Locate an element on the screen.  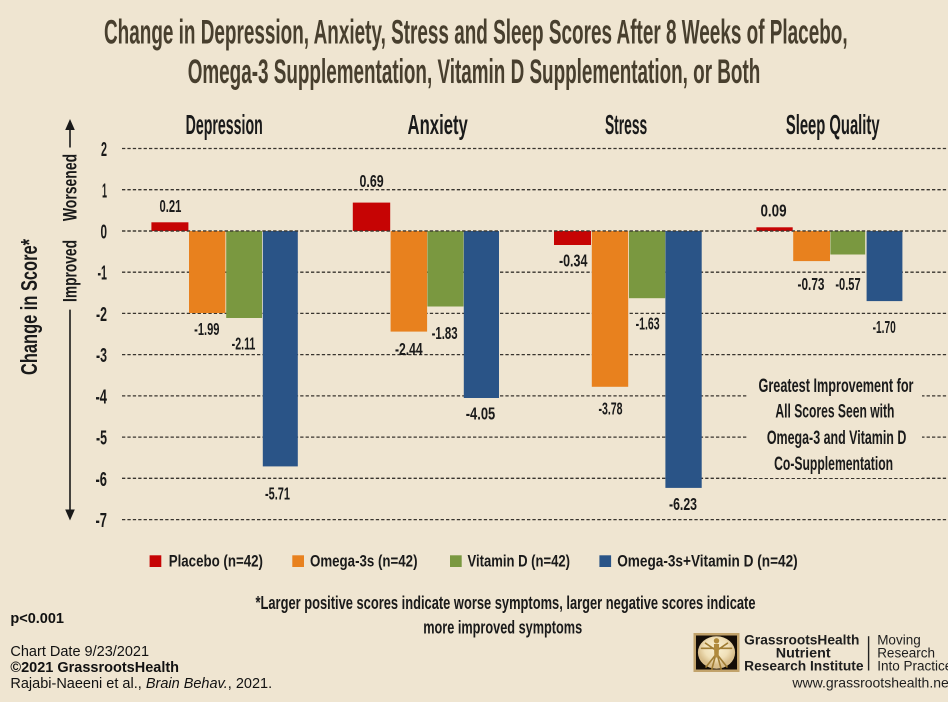
svg-text: -2.44 is located at coordinates (409, 349).